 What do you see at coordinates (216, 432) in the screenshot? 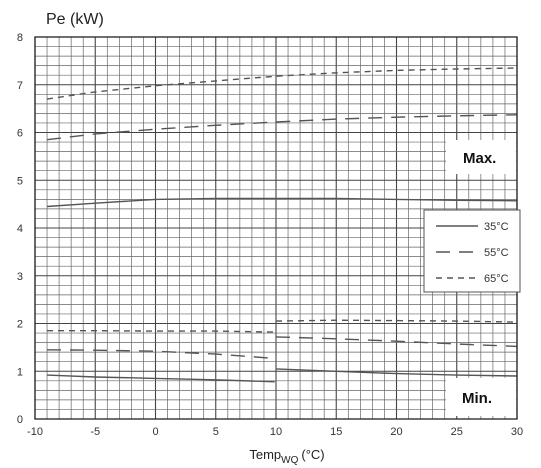
I see `x-tick-label: 5` at bounding box center [216, 432].